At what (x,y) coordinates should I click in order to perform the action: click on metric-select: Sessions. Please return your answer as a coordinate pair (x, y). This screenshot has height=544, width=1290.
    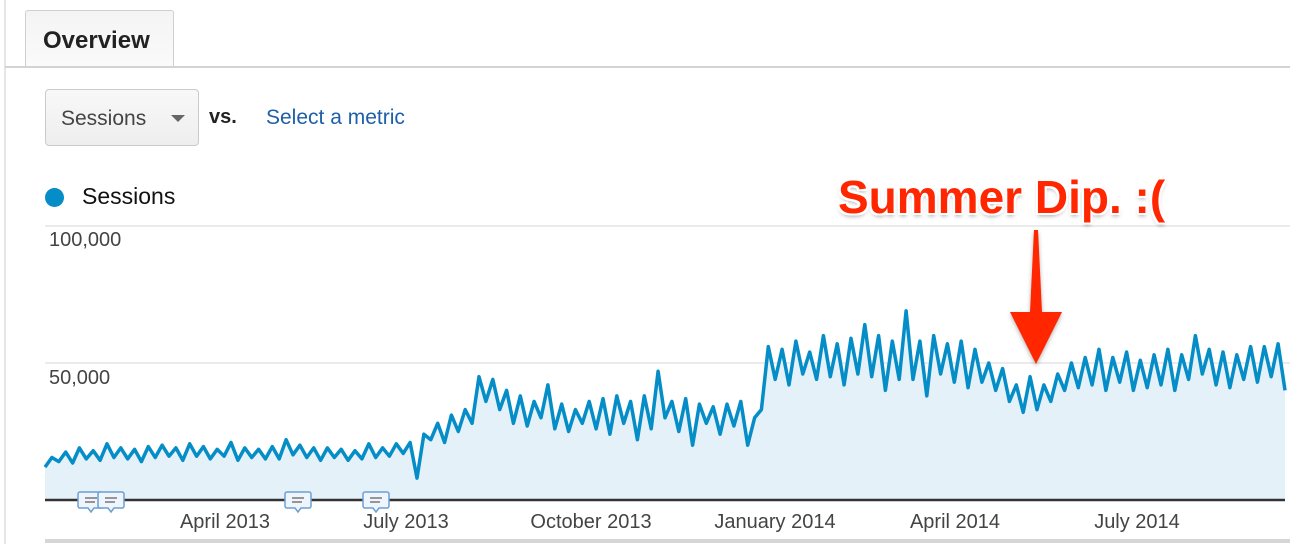
    Looking at the image, I should click on (122, 117).